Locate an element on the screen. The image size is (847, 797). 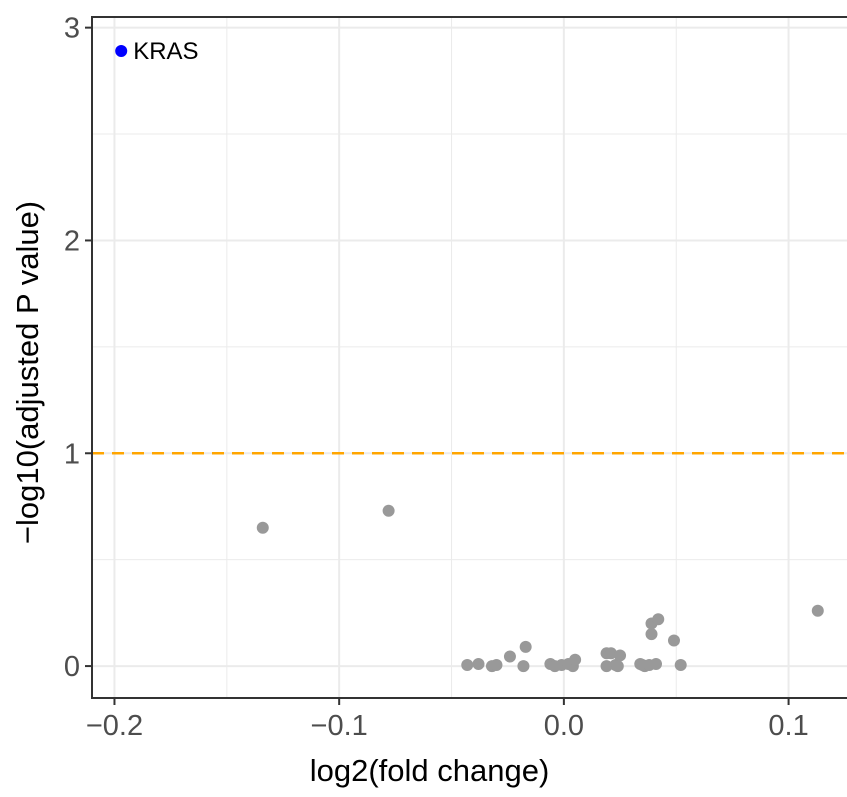
y-axis-title: −log10(adjusted P value) is located at coordinates (27, 372).